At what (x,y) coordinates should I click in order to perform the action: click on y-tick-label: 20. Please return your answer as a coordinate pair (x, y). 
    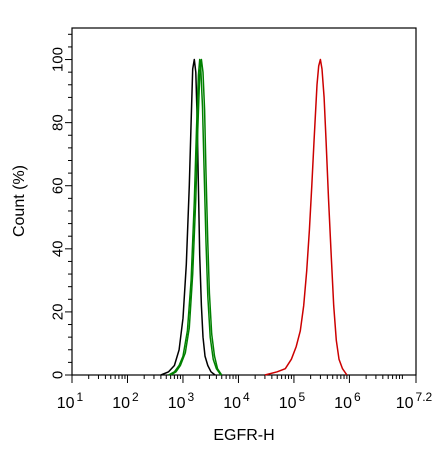
    Looking at the image, I should click on (57, 312).